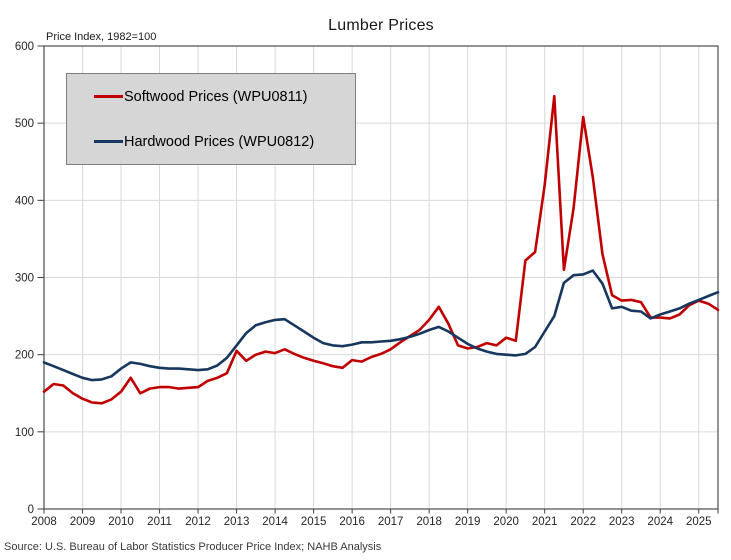 The height and width of the screenshot is (560, 731). Describe the element at coordinates (219, 141) in the screenshot. I see `legend-label-hardwood: Hardwood Prices (WPU0812)` at that location.